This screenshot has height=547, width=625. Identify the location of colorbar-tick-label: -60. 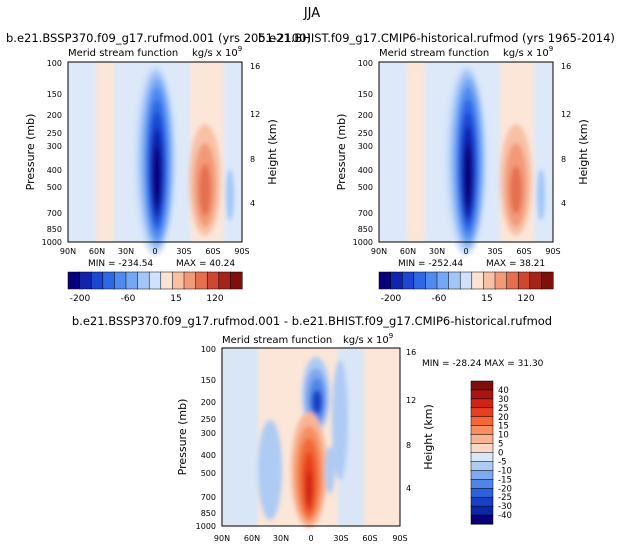
(439, 299).